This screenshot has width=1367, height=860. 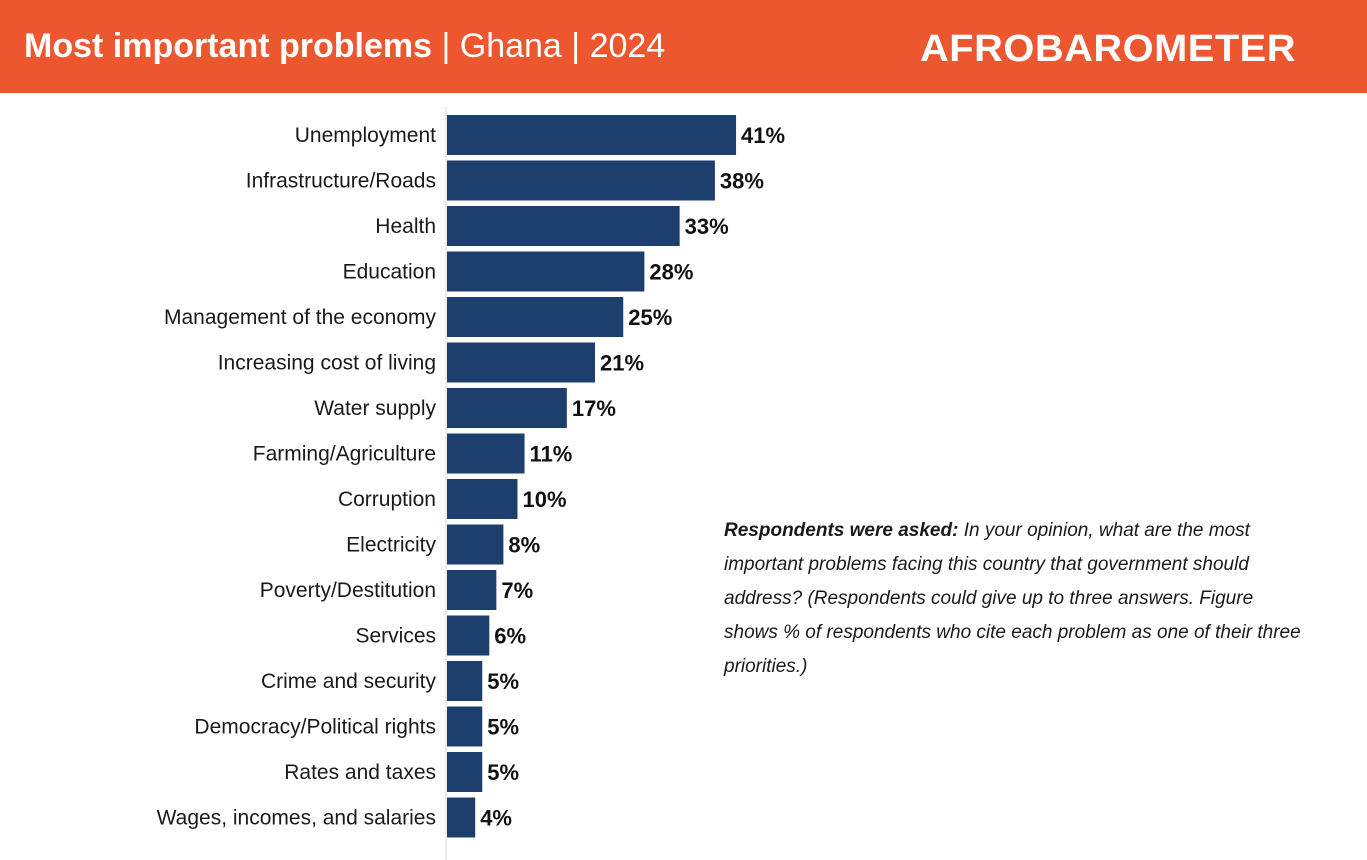 I want to click on title-subtitle: | Ghana | 2024, so click(x=549, y=46).